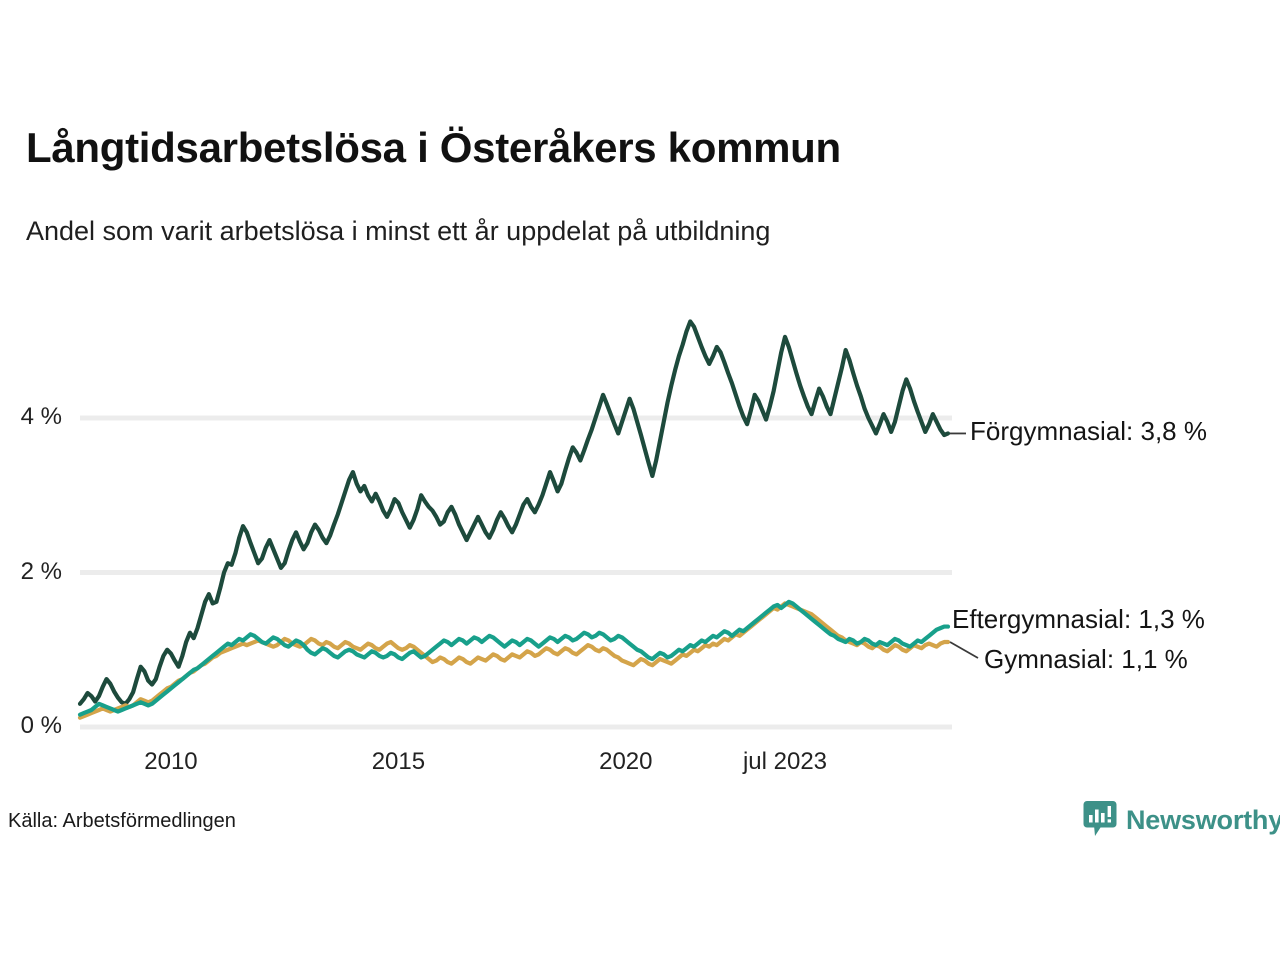 Image resolution: width=1280 pixels, height=960 pixels. Describe the element at coordinates (626, 761) in the screenshot. I see `x-axis-tick-2020: 2020` at that location.